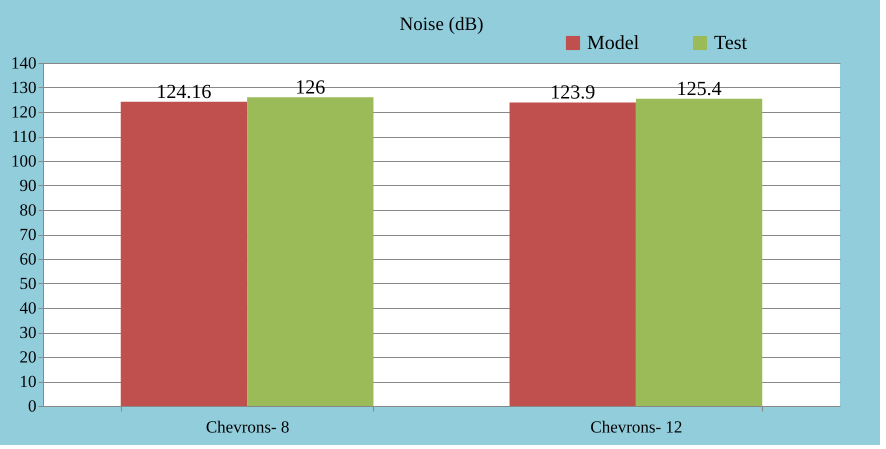 The image size is (886, 449). Describe the element at coordinates (24, 136) in the screenshot. I see `y-tick-label: 110` at that location.